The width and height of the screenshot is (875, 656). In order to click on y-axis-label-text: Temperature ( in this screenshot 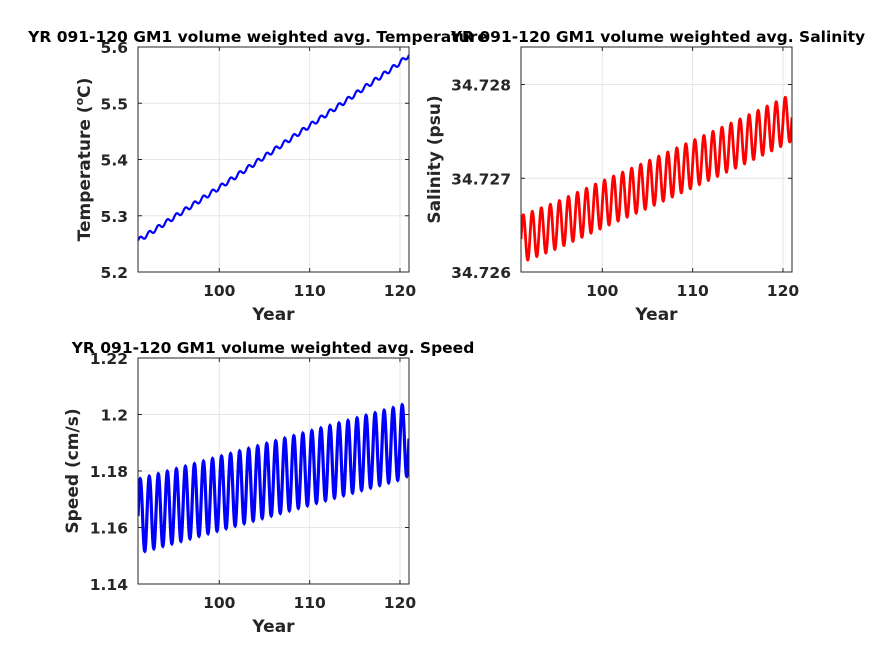, I will do `click(85, 173)`.